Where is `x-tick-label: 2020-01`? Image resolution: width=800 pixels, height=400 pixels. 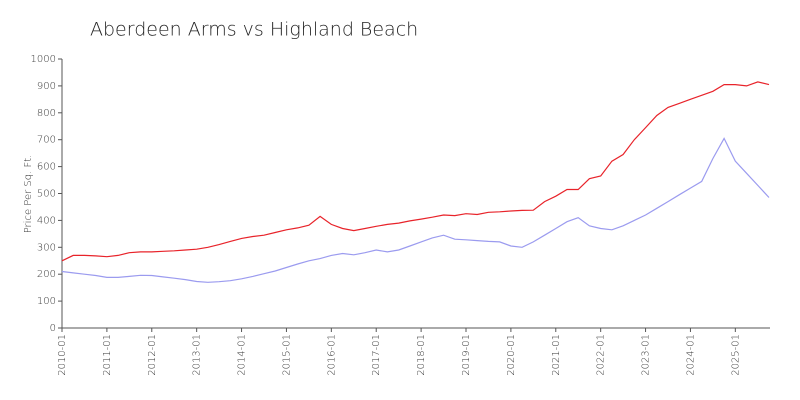 x-tick-label: 2020-01 is located at coordinates (511, 355).